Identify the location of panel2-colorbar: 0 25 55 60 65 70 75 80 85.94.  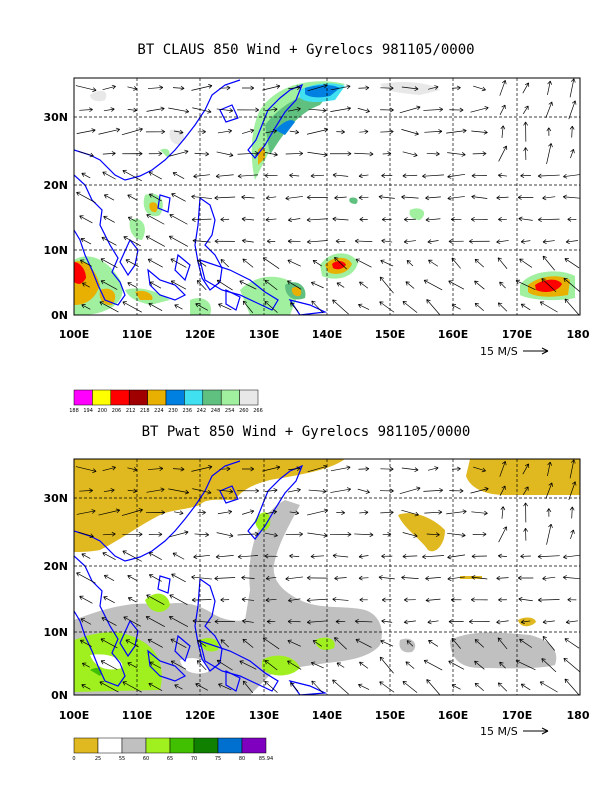
(172, 749).